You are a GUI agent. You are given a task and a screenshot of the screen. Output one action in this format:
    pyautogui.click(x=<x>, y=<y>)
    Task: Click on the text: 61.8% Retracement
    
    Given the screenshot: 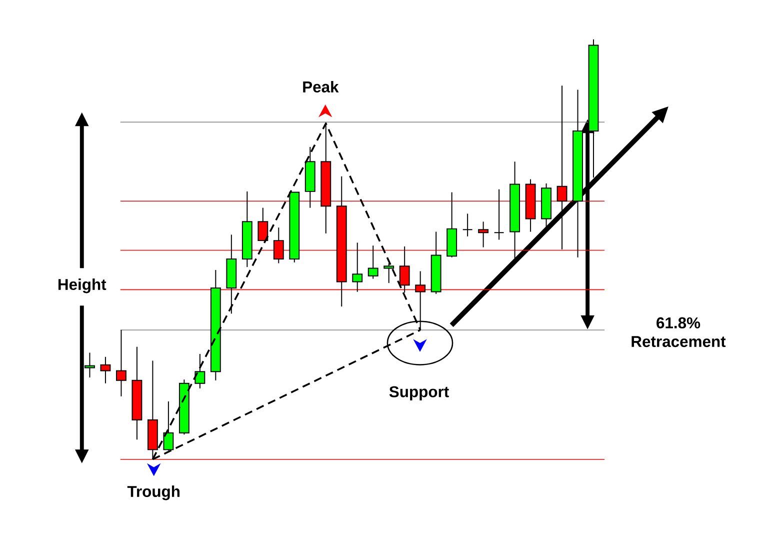 What is the action you would take?
    pyautogui.click(x=679, y=332)
    